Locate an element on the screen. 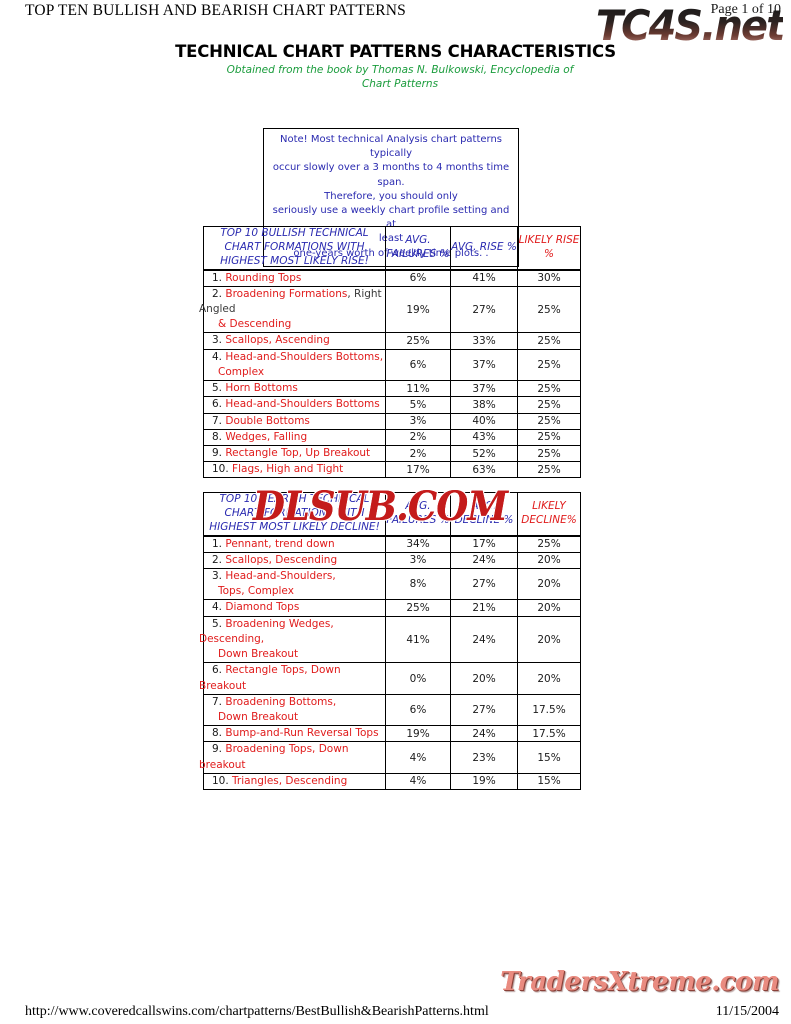  pattern-label: Flags, High and Tight is located at coordinates (288, 469).